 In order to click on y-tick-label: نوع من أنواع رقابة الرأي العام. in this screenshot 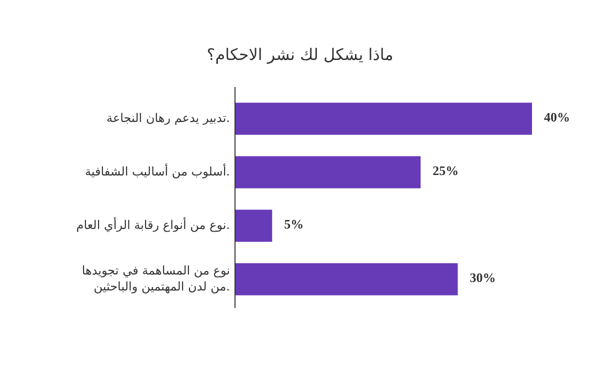, I will do `click(153, 224)`.